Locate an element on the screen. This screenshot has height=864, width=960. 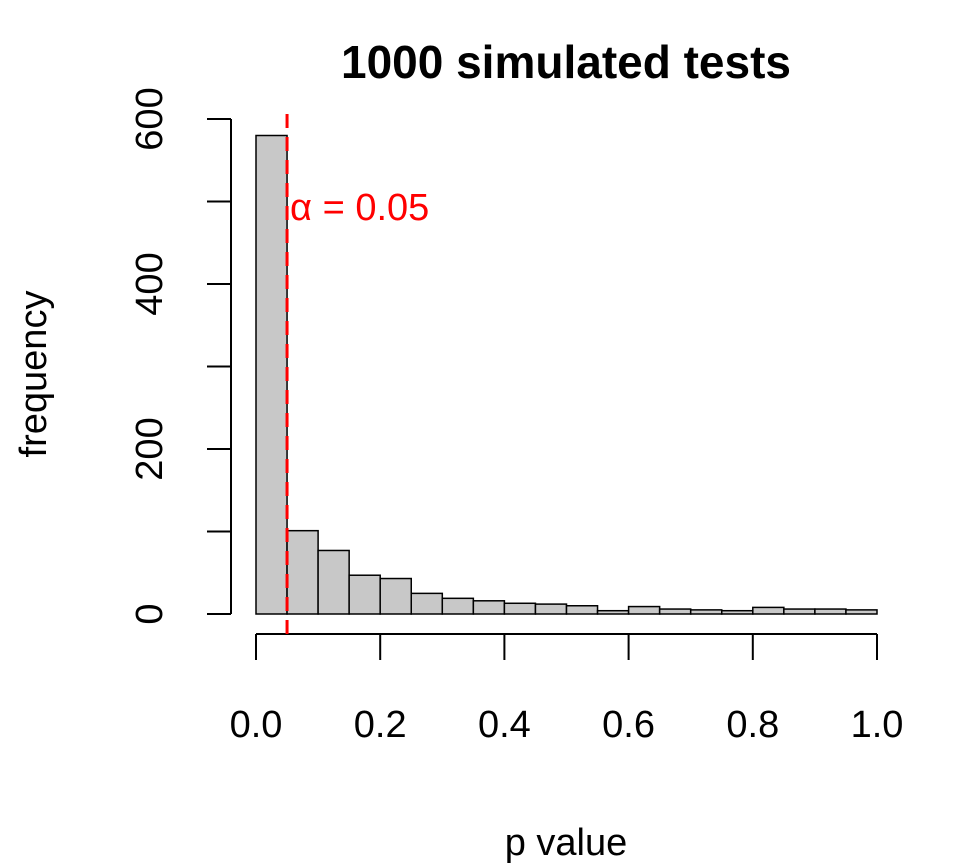
x-axis: 0.0 0.2 0.4 0.6 0.8 1.0 is located at coordinates (567, 689).